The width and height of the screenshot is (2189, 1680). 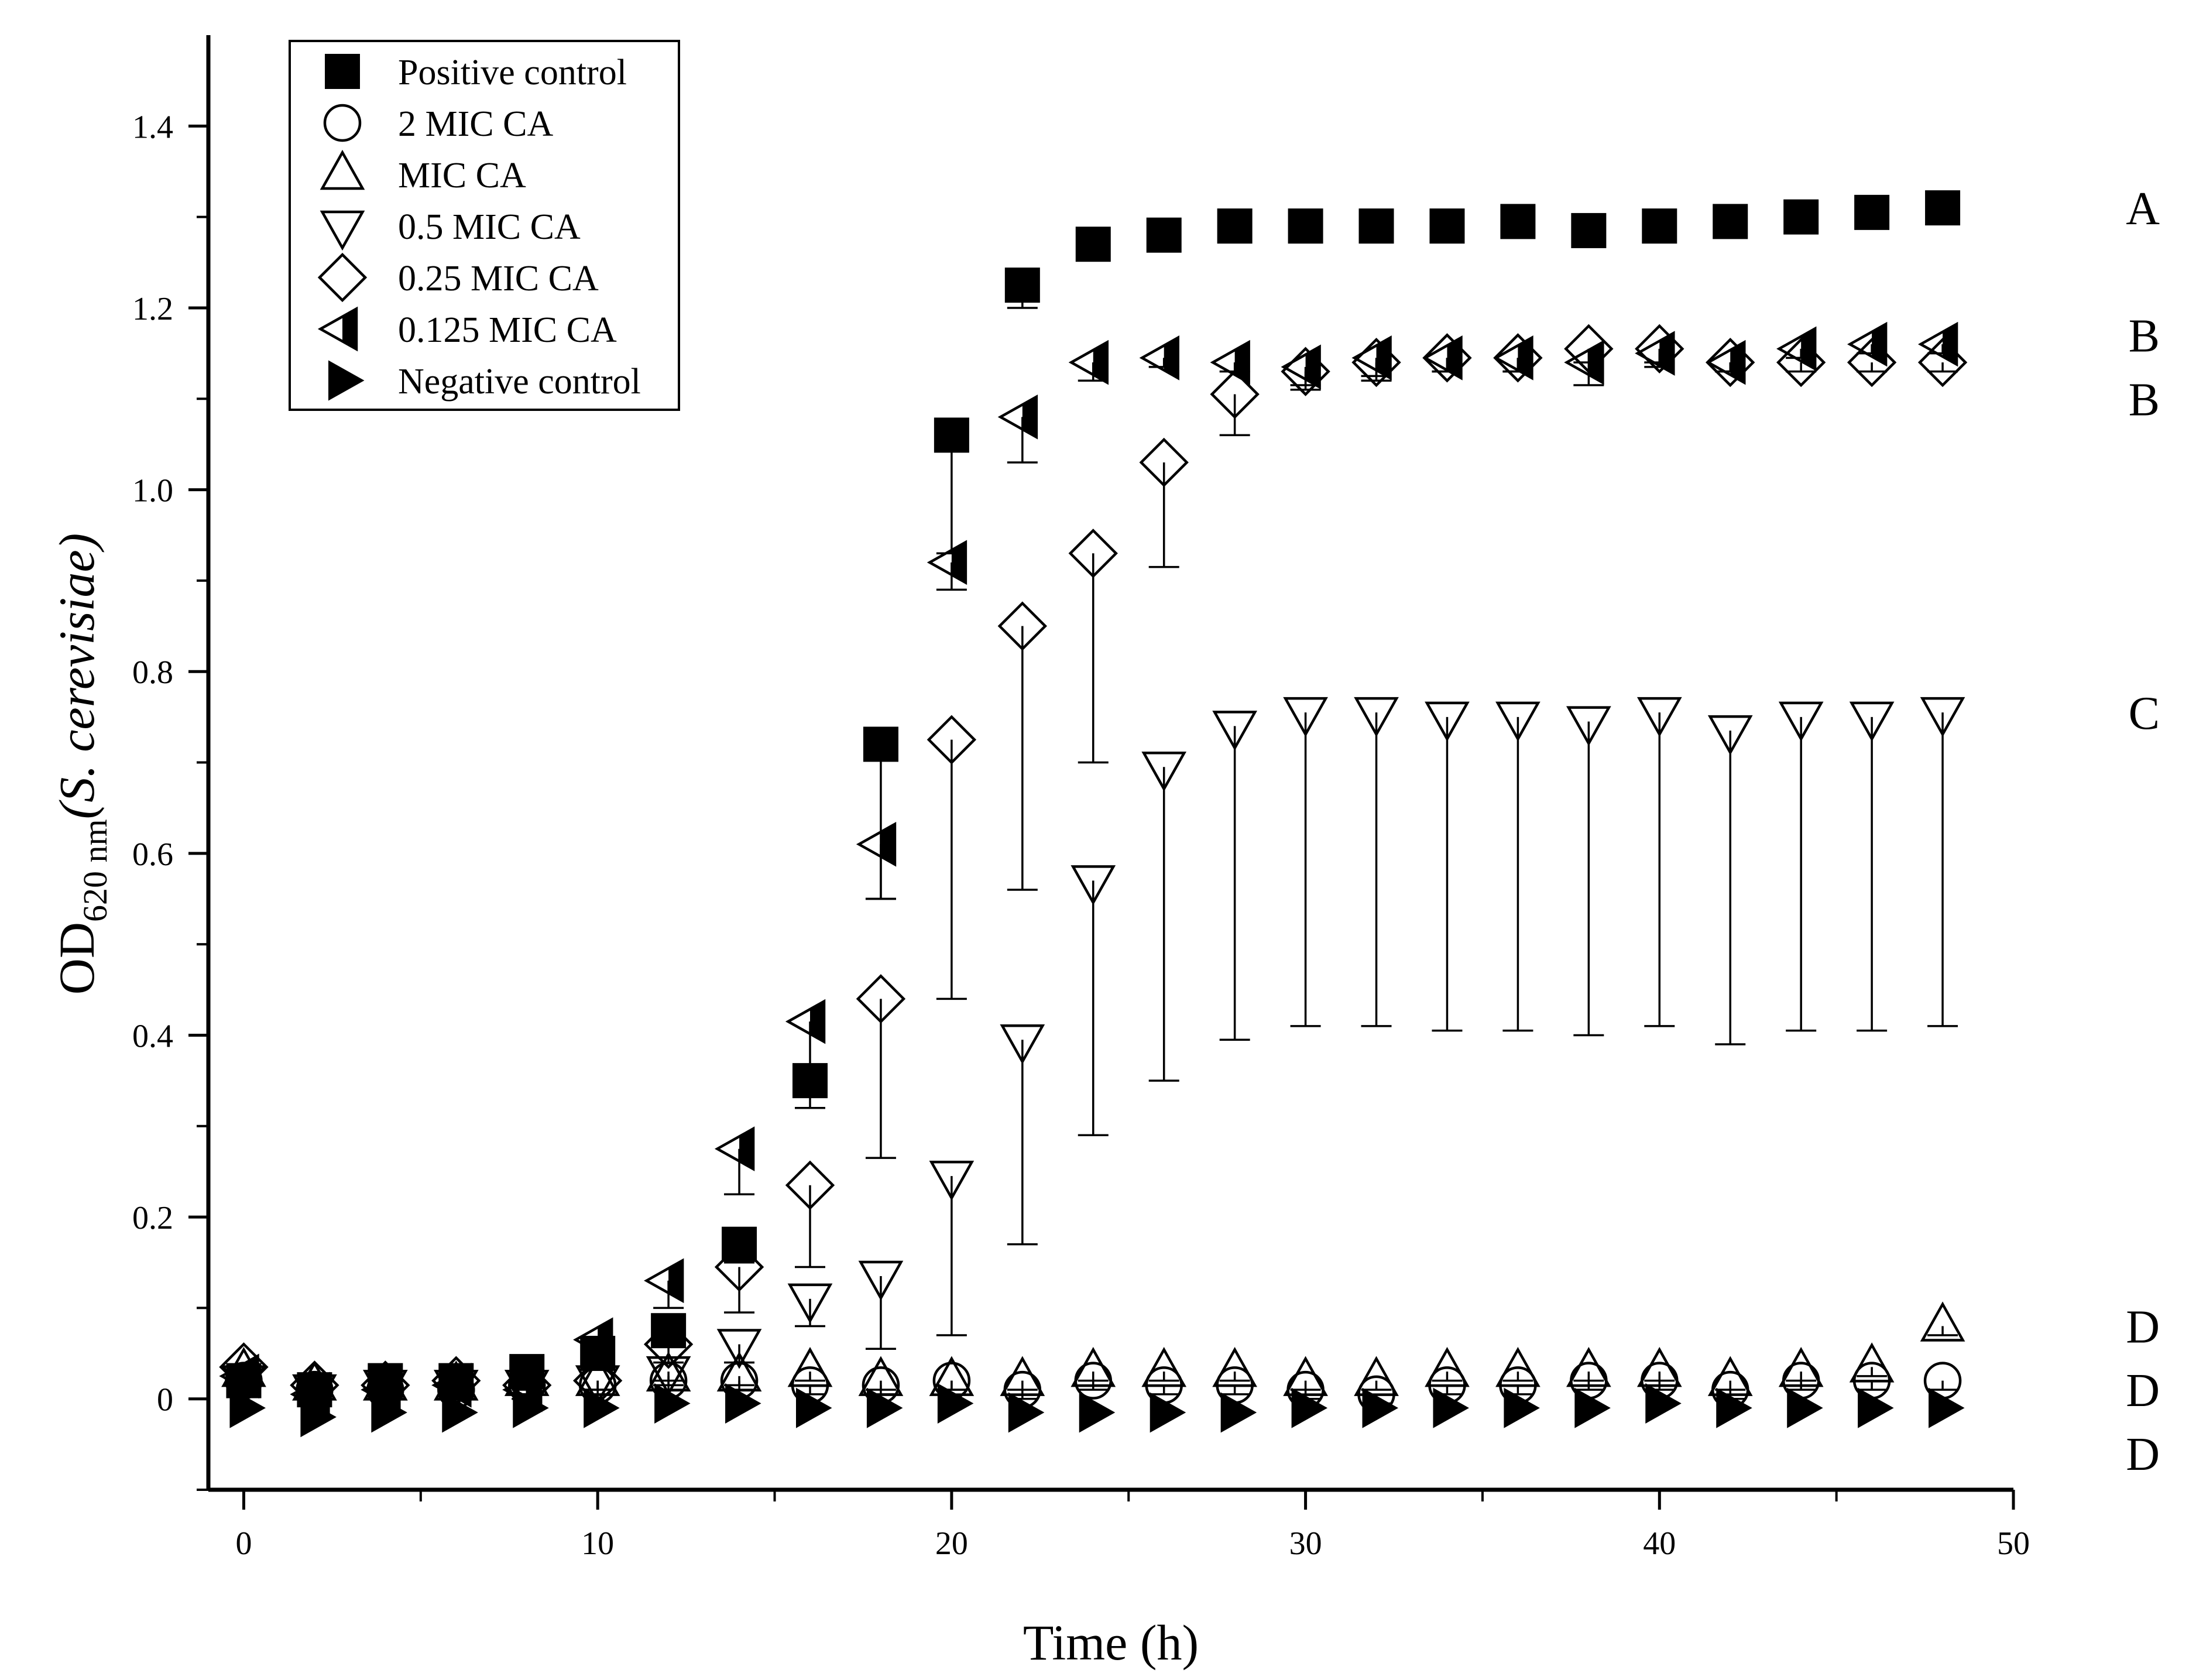 I want to click on y-tick-label: 0.8, so click(x=153, y=672).